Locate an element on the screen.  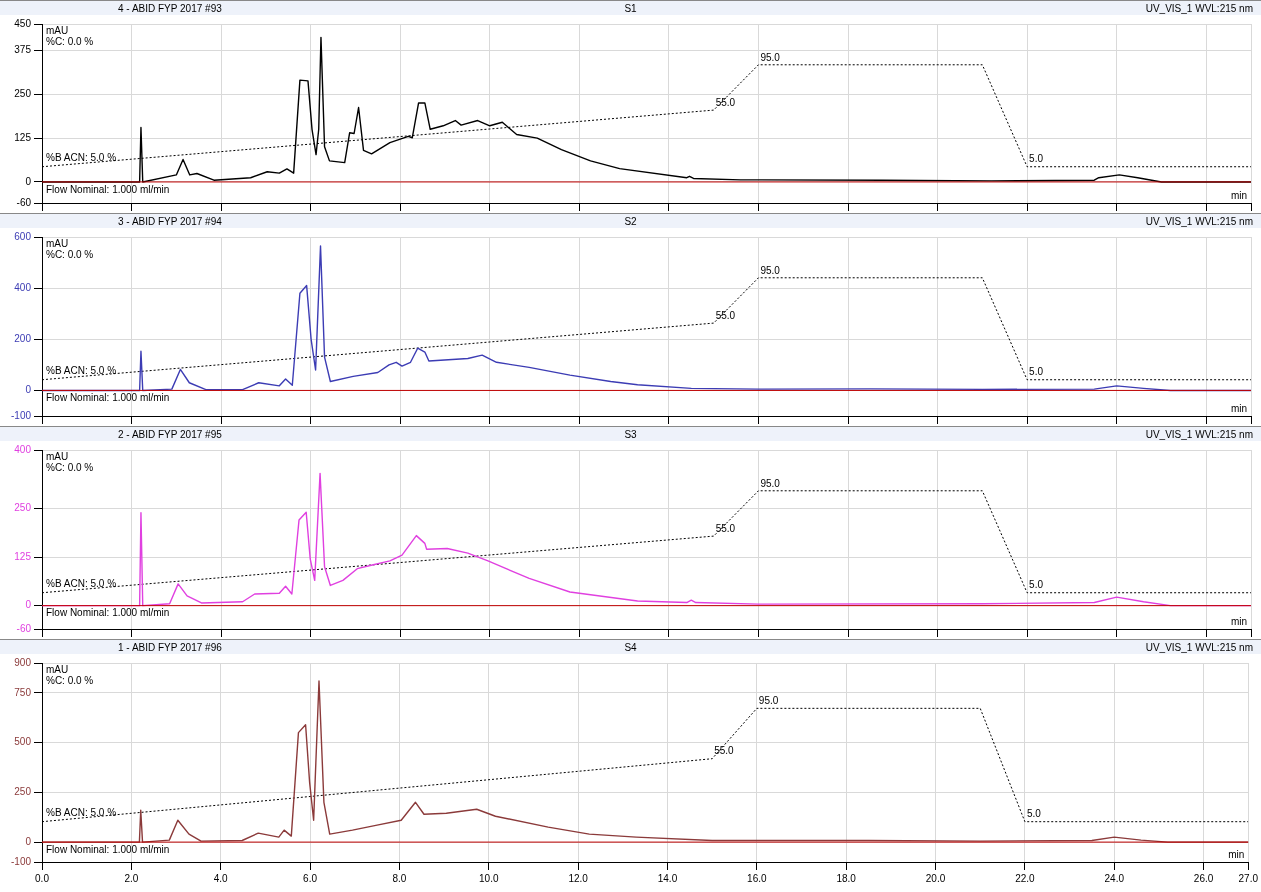
x-tick-label: 22.0 is located at coordinates (1025, 878).